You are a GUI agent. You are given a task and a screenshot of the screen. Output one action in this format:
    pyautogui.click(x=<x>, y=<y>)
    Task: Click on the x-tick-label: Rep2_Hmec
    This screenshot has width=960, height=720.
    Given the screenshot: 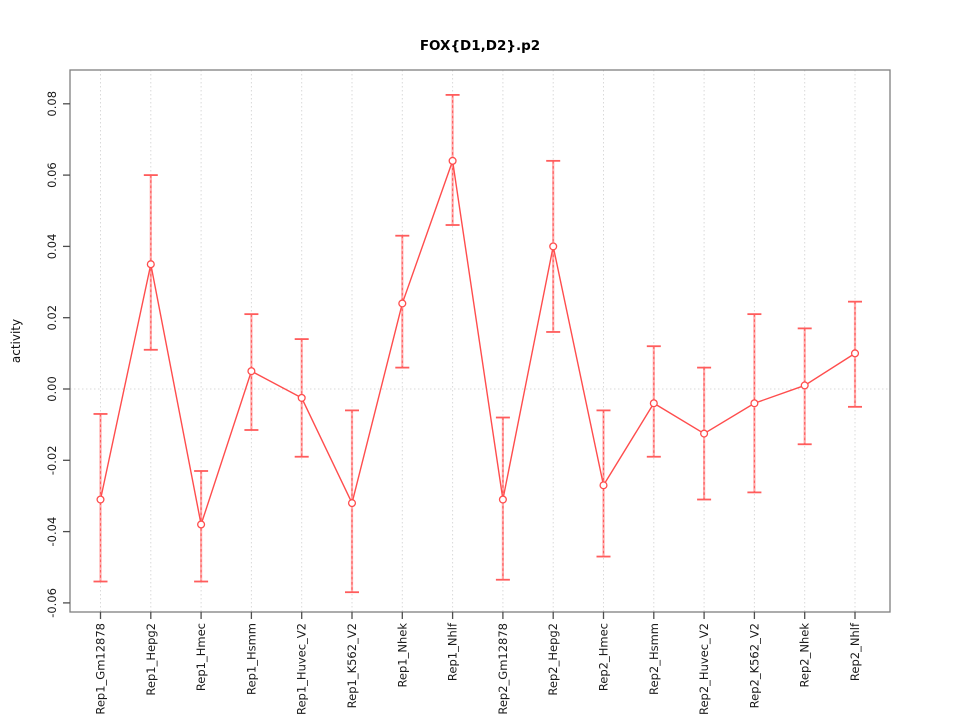 What is the action you would take?
    pyautogui.click(x=604, y=657)
    